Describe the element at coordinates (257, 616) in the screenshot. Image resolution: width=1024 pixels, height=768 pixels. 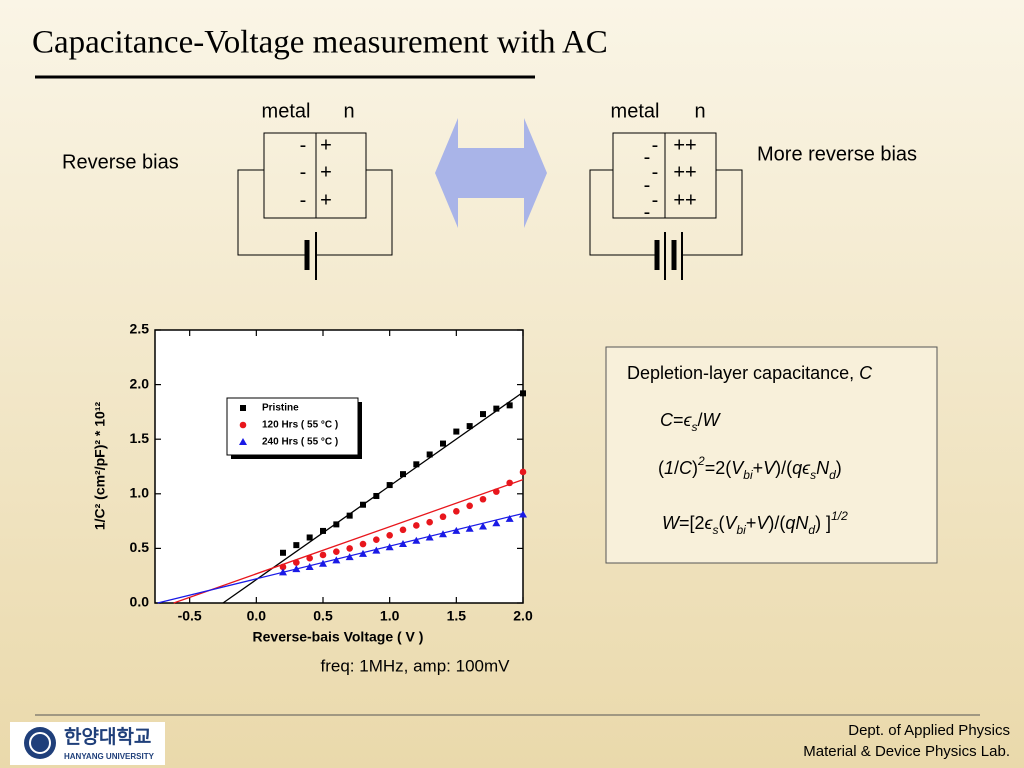
I see `x-tick-label: 0.0` at that location.